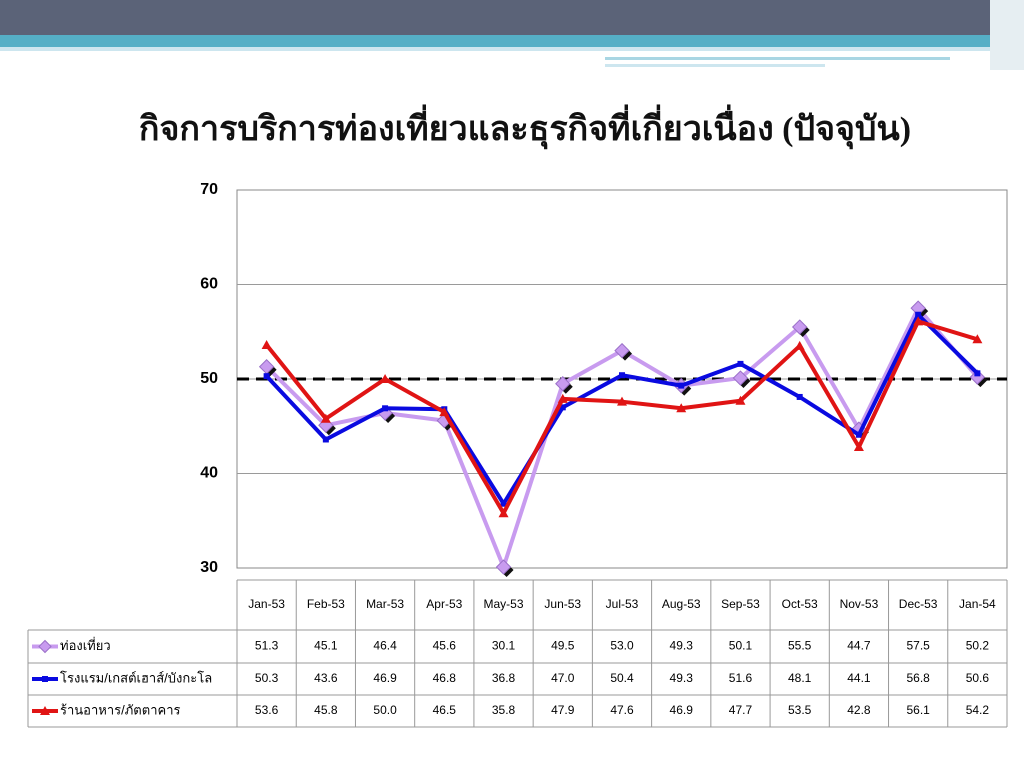  What do you see at coordinates (978, 710) in the screenshot?
I see `table-value: 54.2` at bounding box center [978, 710].